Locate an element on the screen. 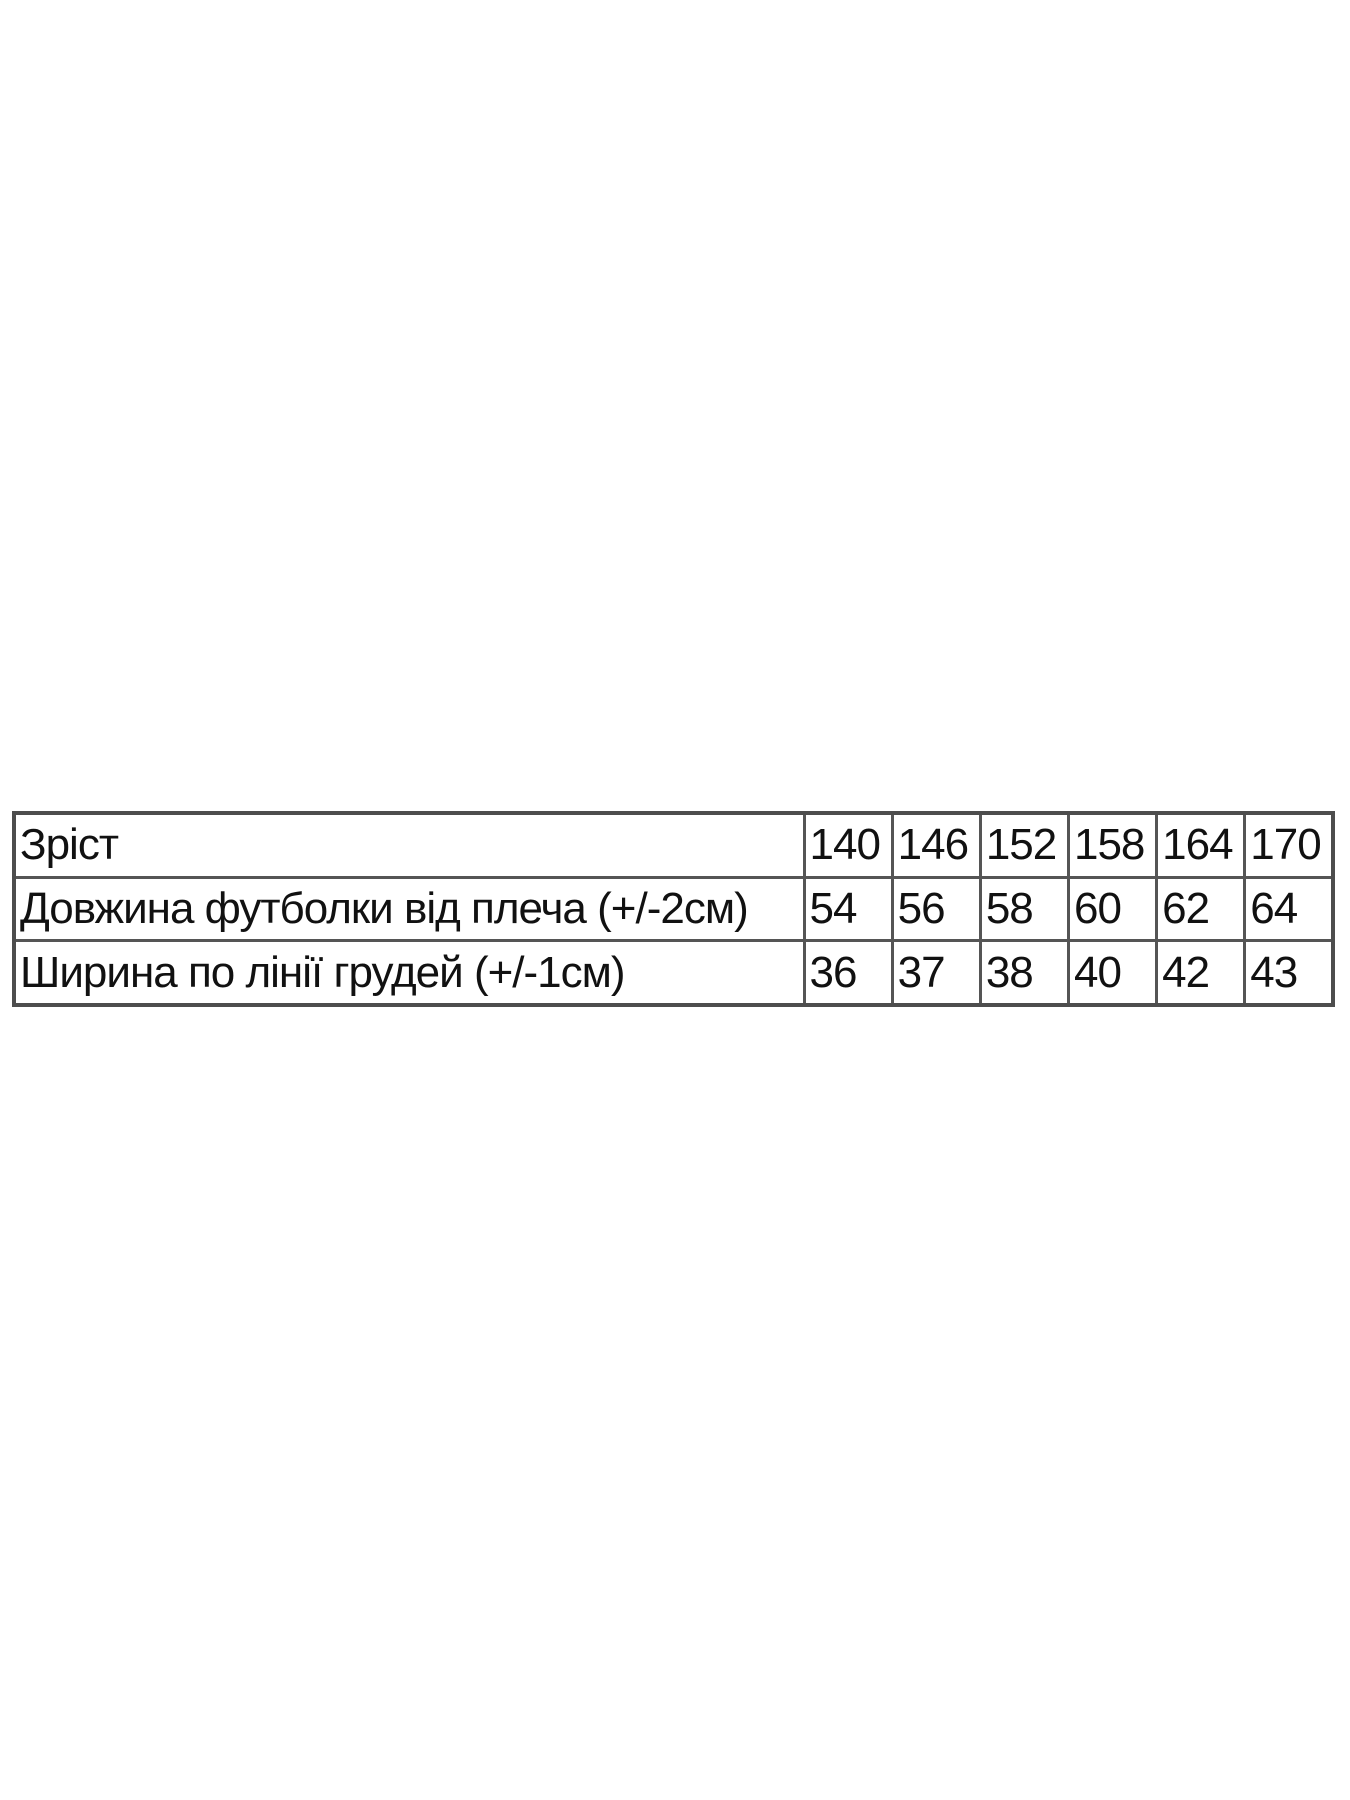 This screenshot has width=1350, height=1800. row-label: Зріст is located at coordinates (409, 845).